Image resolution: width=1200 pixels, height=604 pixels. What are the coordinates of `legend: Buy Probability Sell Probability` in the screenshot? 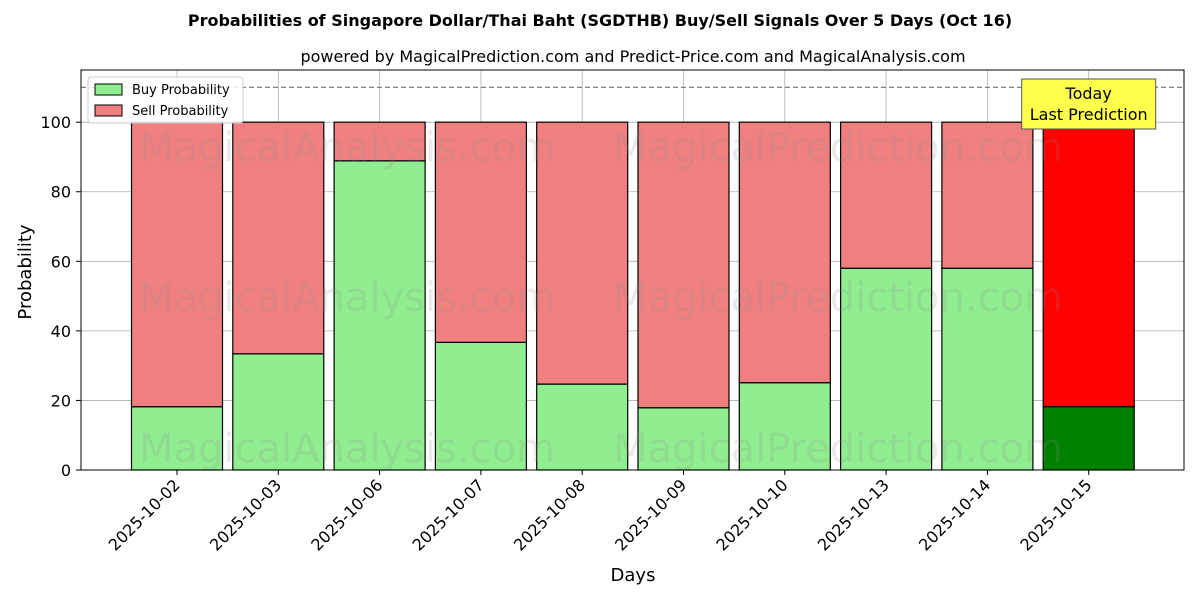 It's located at (165, 100).